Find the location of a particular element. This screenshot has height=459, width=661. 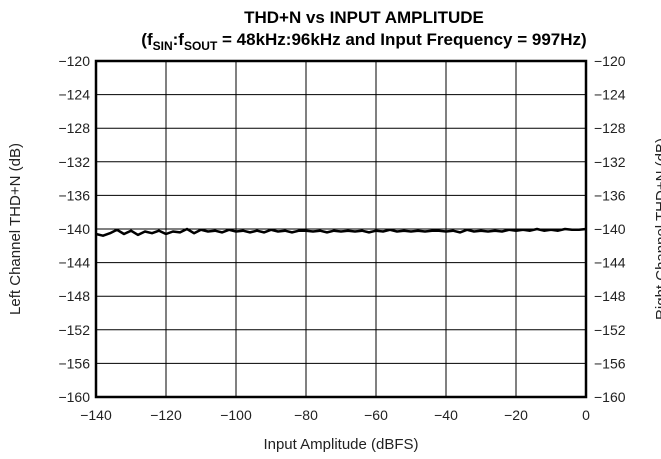

y-tick-label-right: −124 is located at coordinates (610, 95).